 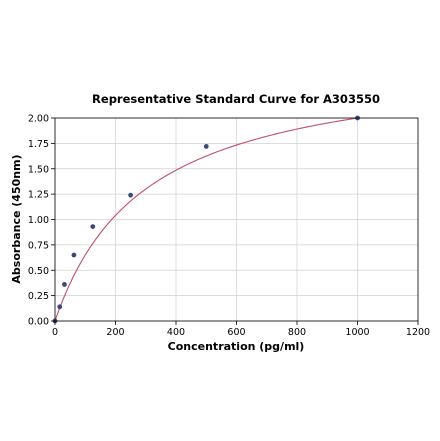 I want to click on y-tick-label: 0.50, so click(x=38, y=271).